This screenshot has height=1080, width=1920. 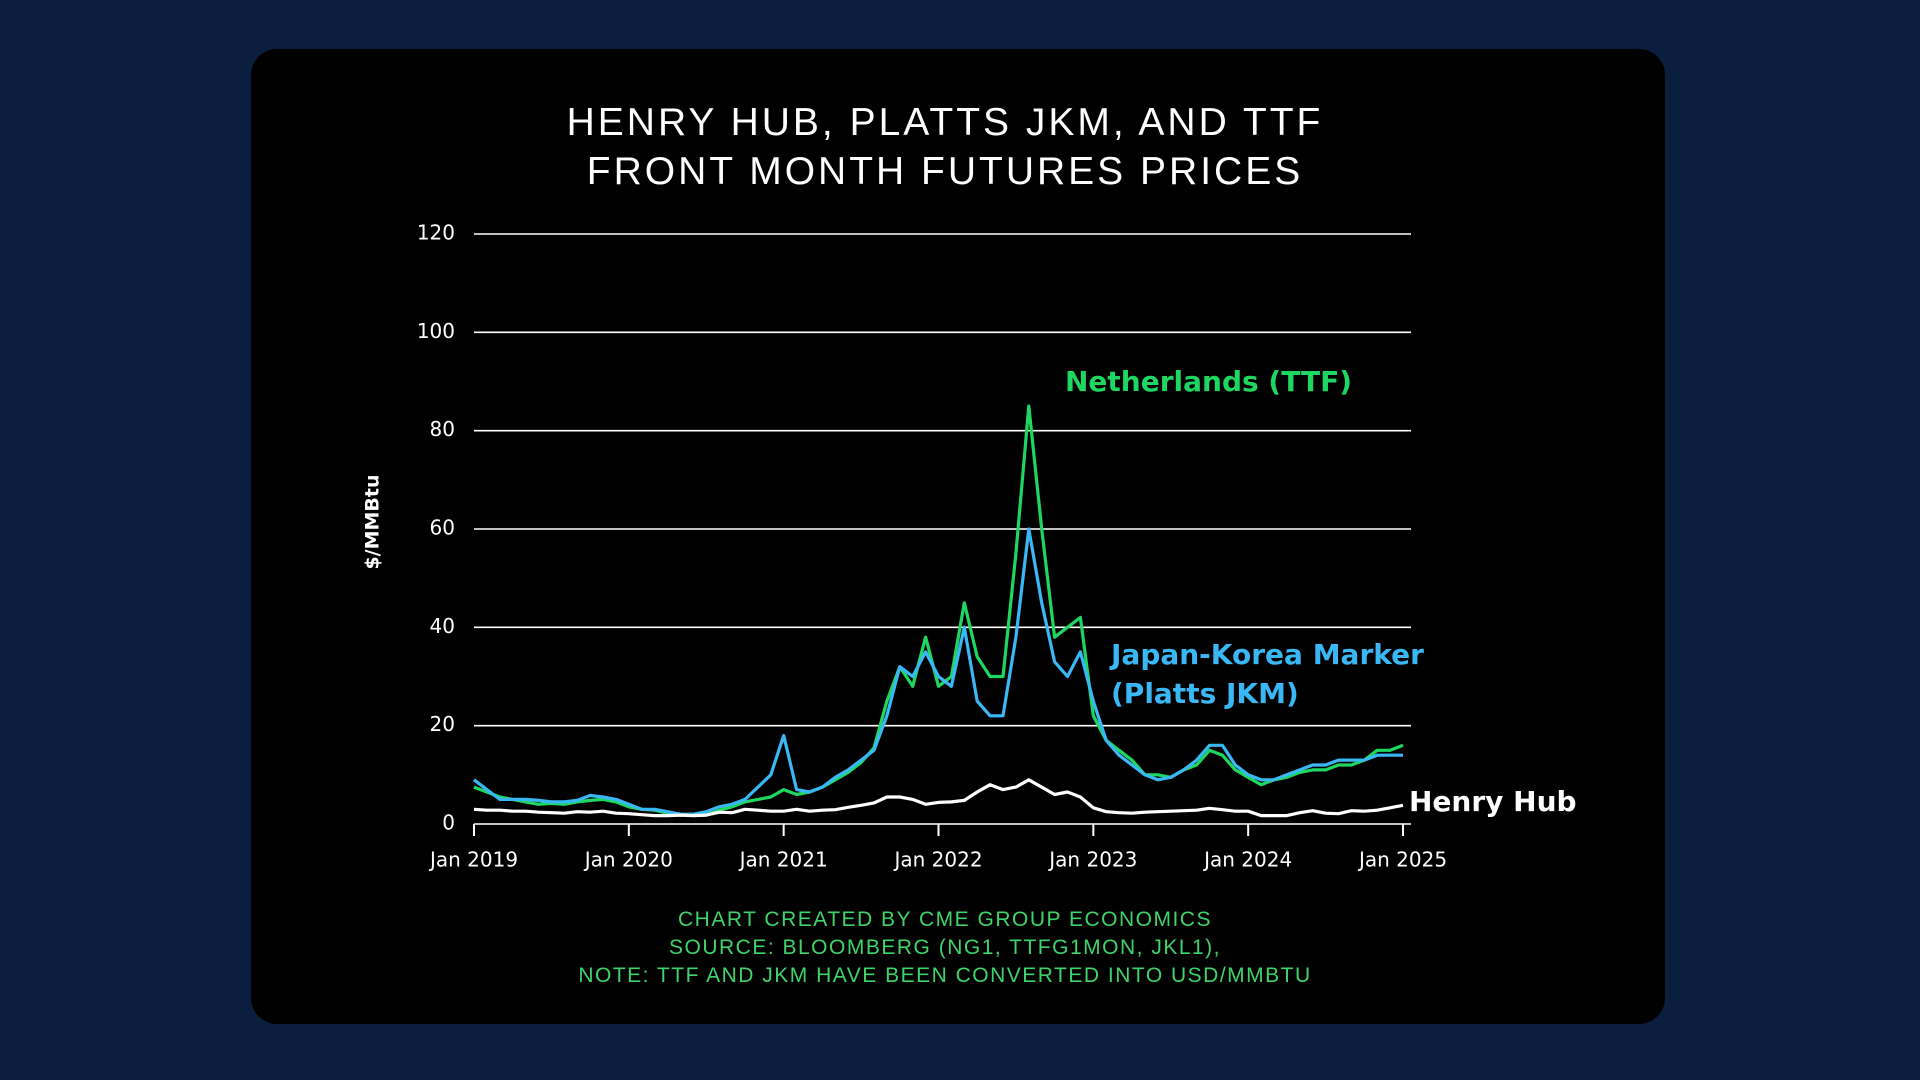 I want to click on x-tick-label: Jan 2024, so click(x=1247, y=860).